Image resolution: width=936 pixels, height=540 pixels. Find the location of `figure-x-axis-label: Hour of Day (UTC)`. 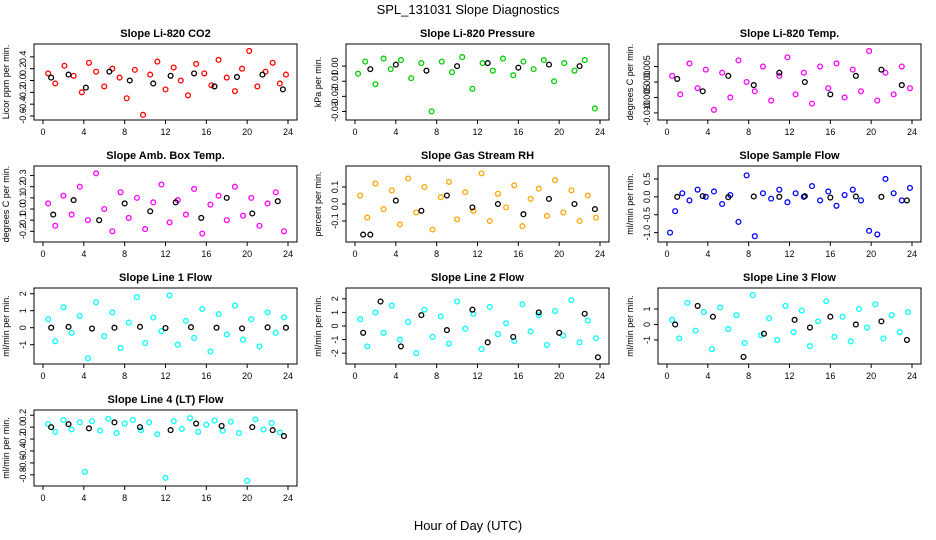

figure-x-axis-label: Hour of Day (UTC) is located at coordinates (468, 525).